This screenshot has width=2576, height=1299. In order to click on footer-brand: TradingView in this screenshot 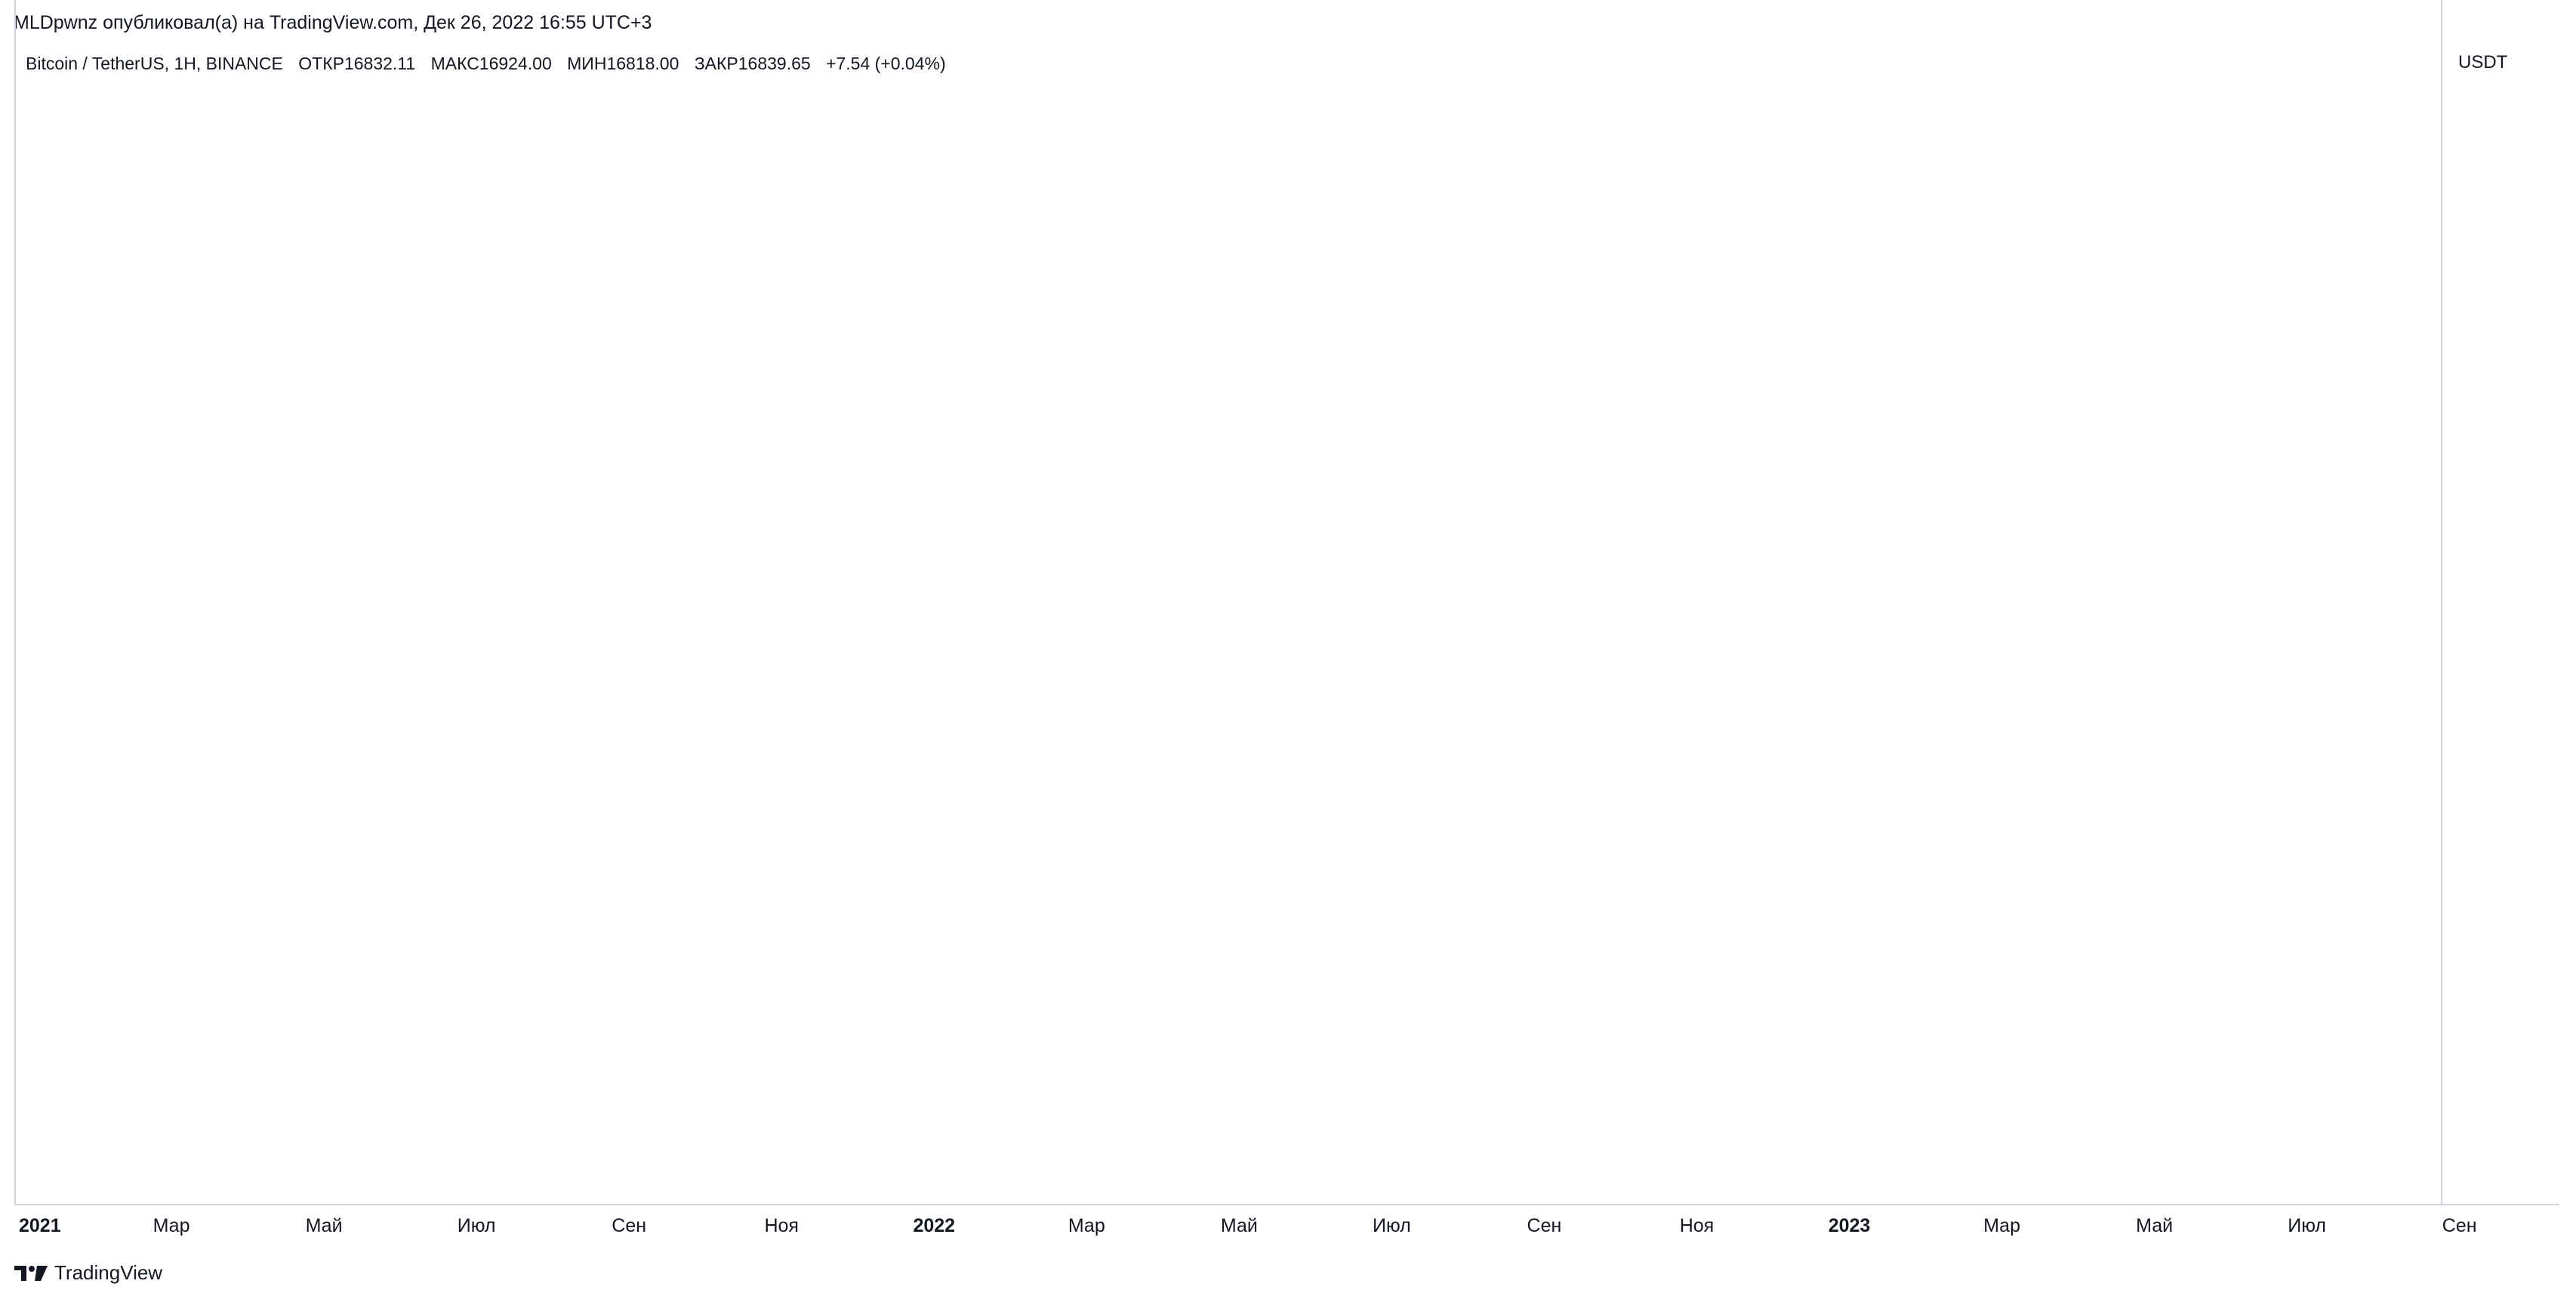, I will do `click(88, 1272)`.